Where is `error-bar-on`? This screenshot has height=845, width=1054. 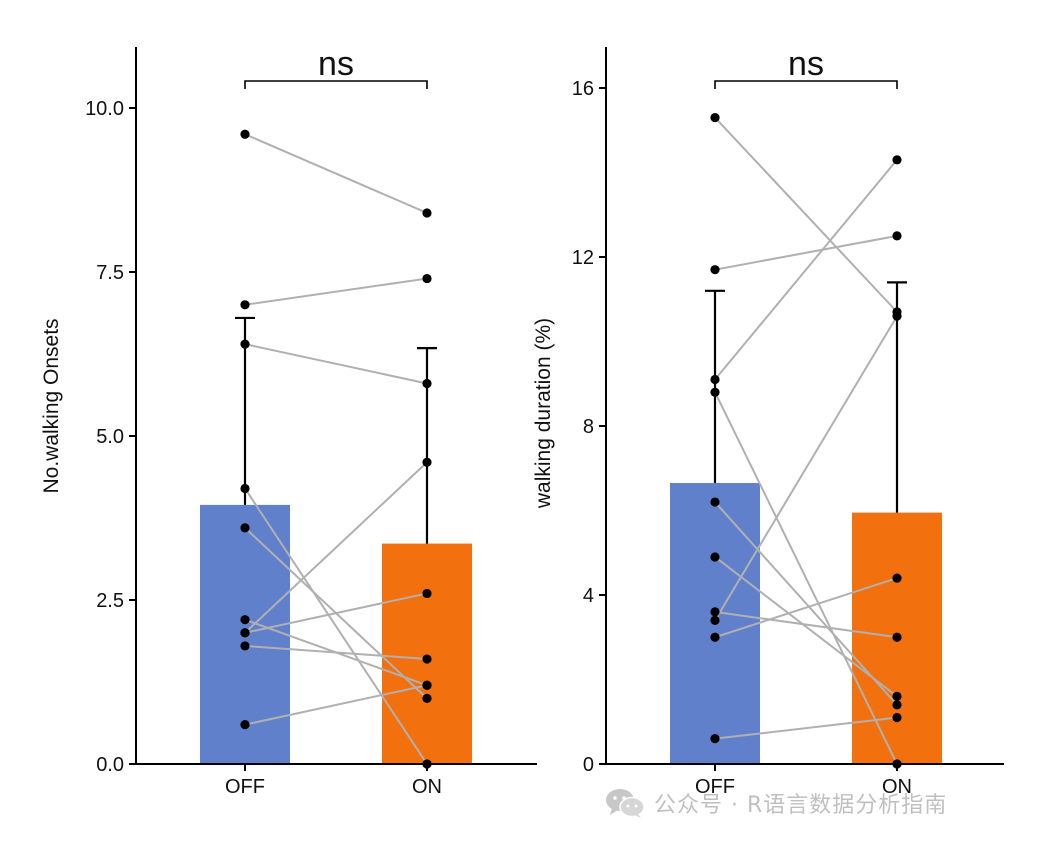
error-bar-on is located at coordinates (427, 445).